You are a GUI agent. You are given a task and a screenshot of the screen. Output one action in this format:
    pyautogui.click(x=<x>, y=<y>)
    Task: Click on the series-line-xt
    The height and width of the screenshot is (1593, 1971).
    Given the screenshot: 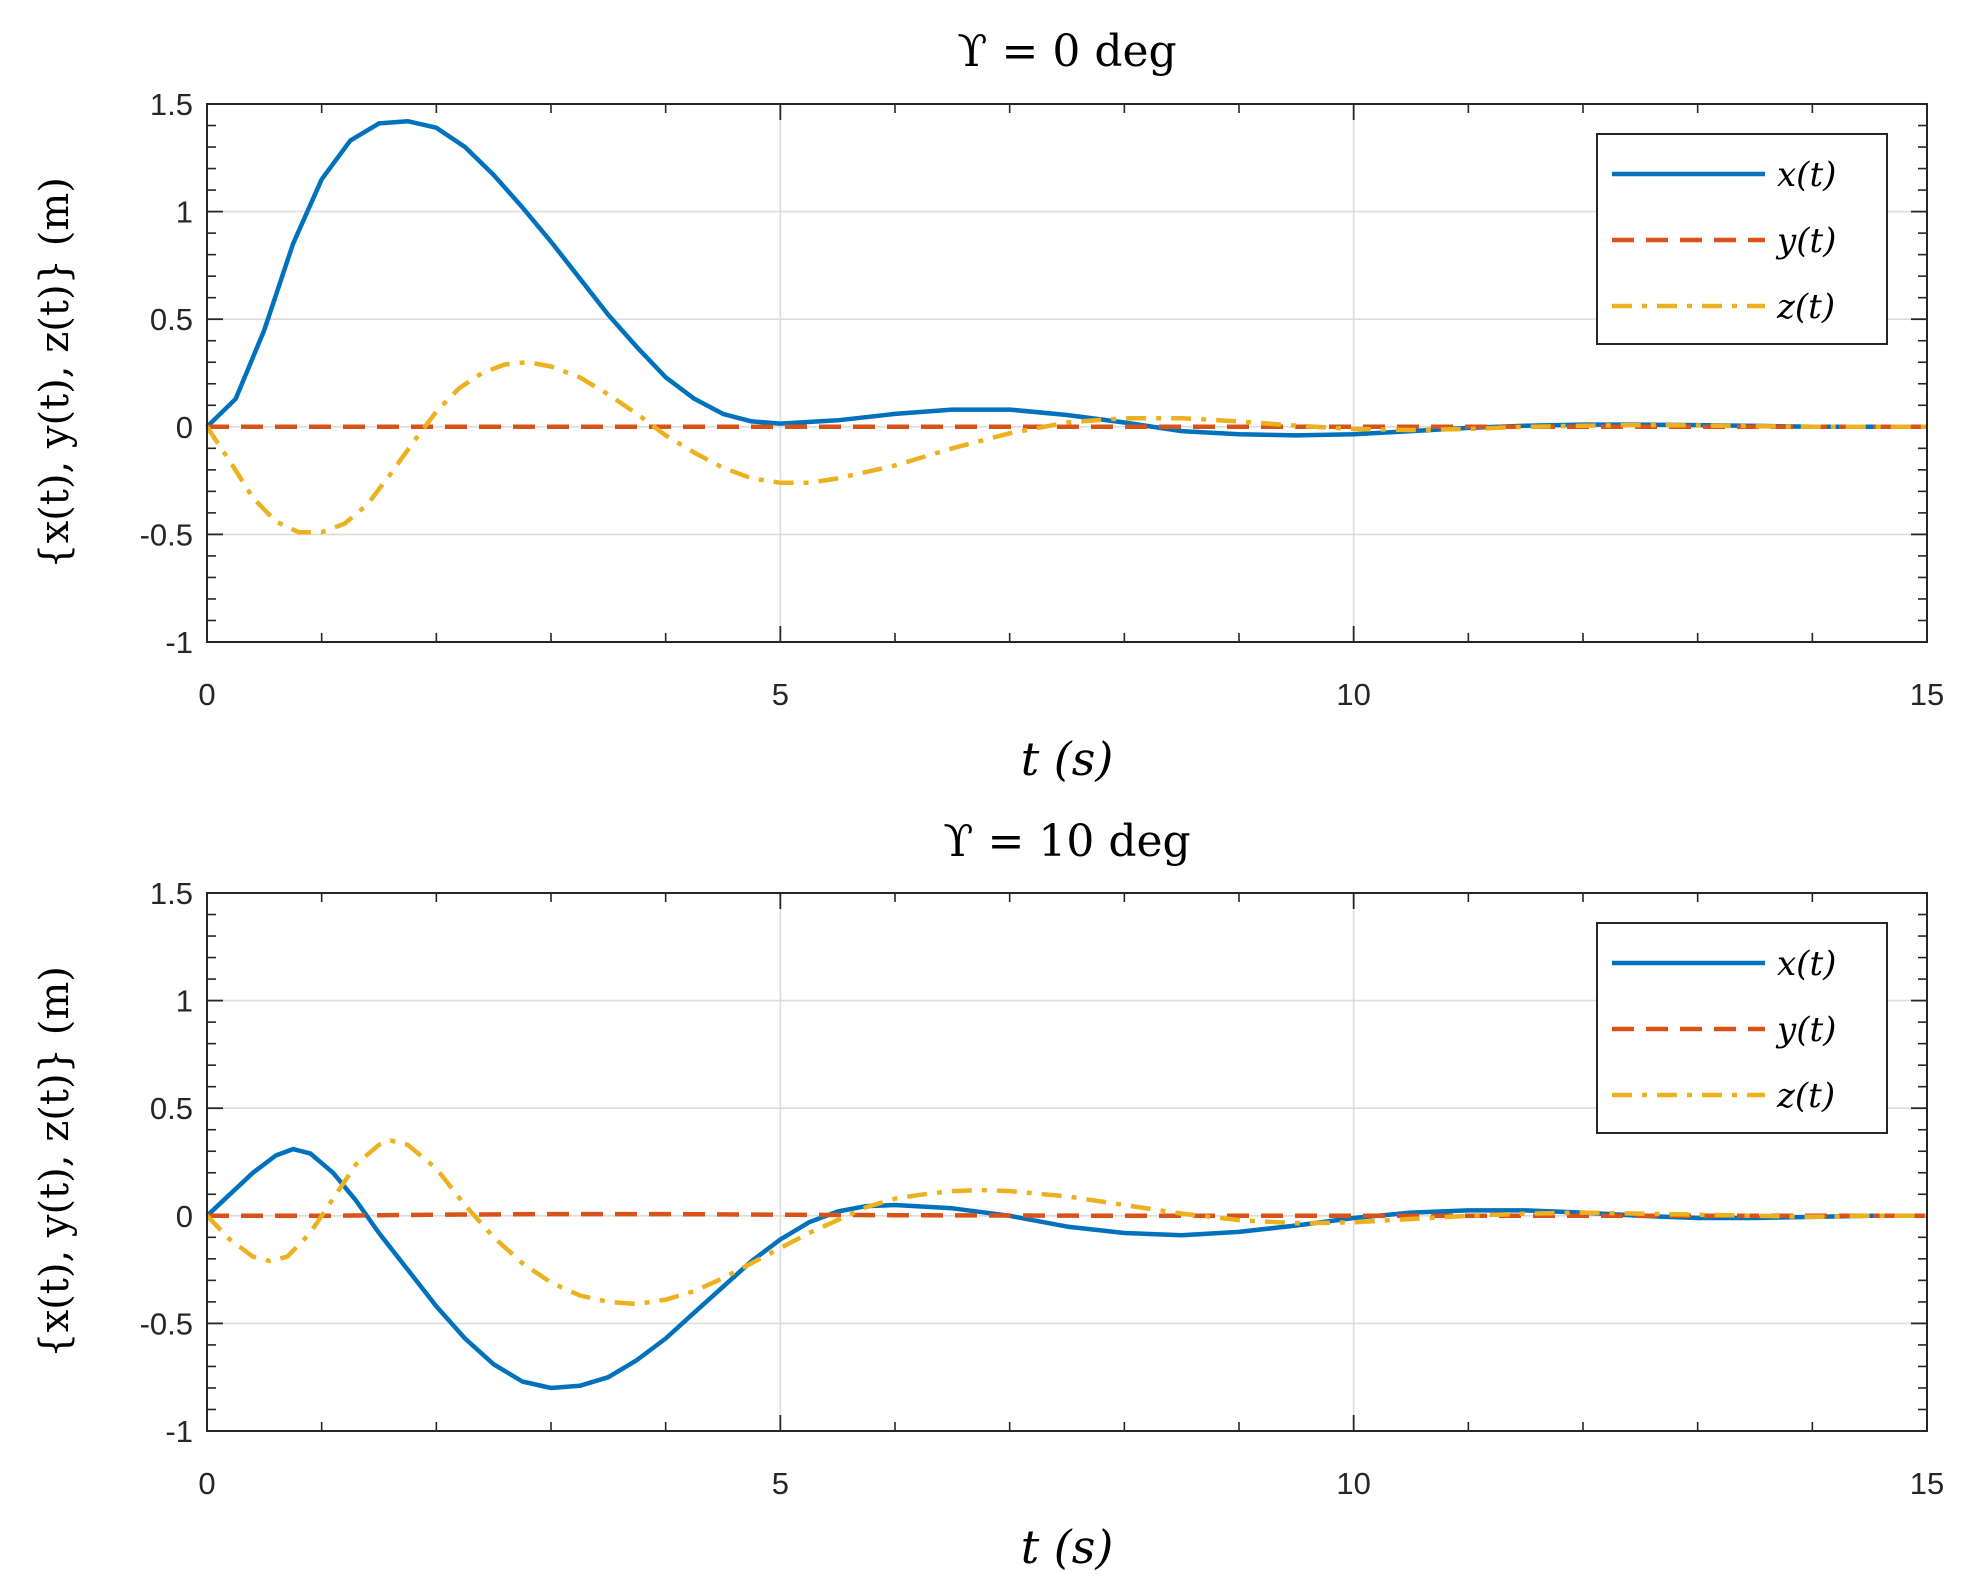 What is the action you would take?
    pyautogui.click(x=1066, y=1268)
    